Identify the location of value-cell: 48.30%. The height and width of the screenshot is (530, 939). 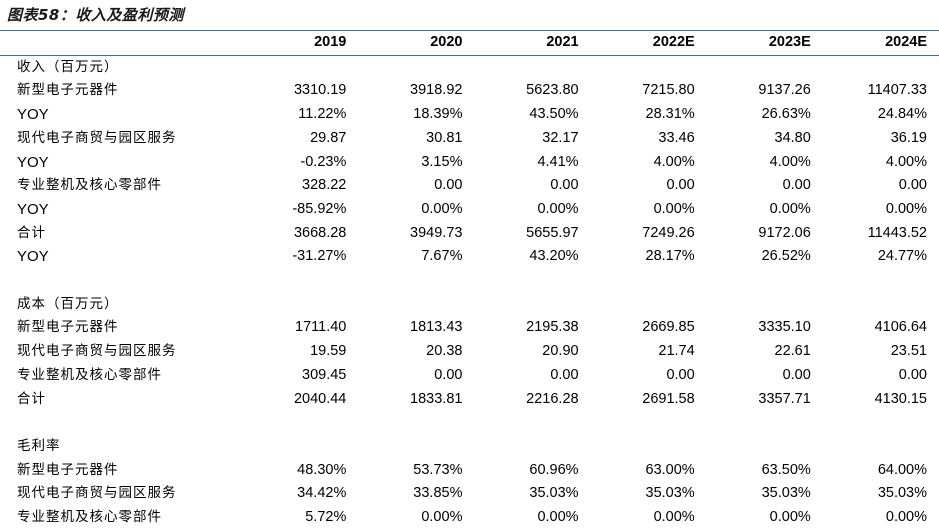
(322, 469).